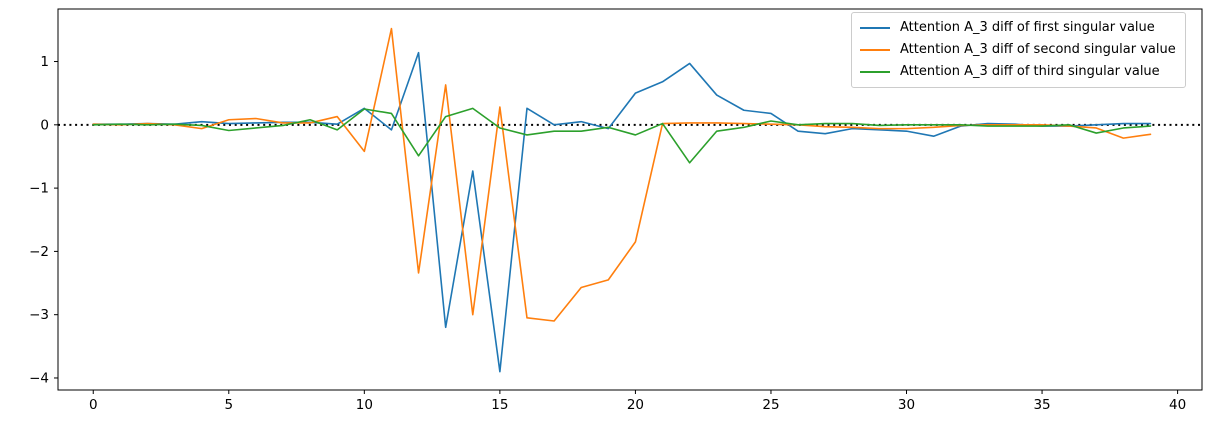 Image resolution: width=1212 pixels, height=428 pixels. What do you see at coordinates (228, 405) in the screenshot?
I see `x-tick-label: 5` at bounding box center [228, 405].